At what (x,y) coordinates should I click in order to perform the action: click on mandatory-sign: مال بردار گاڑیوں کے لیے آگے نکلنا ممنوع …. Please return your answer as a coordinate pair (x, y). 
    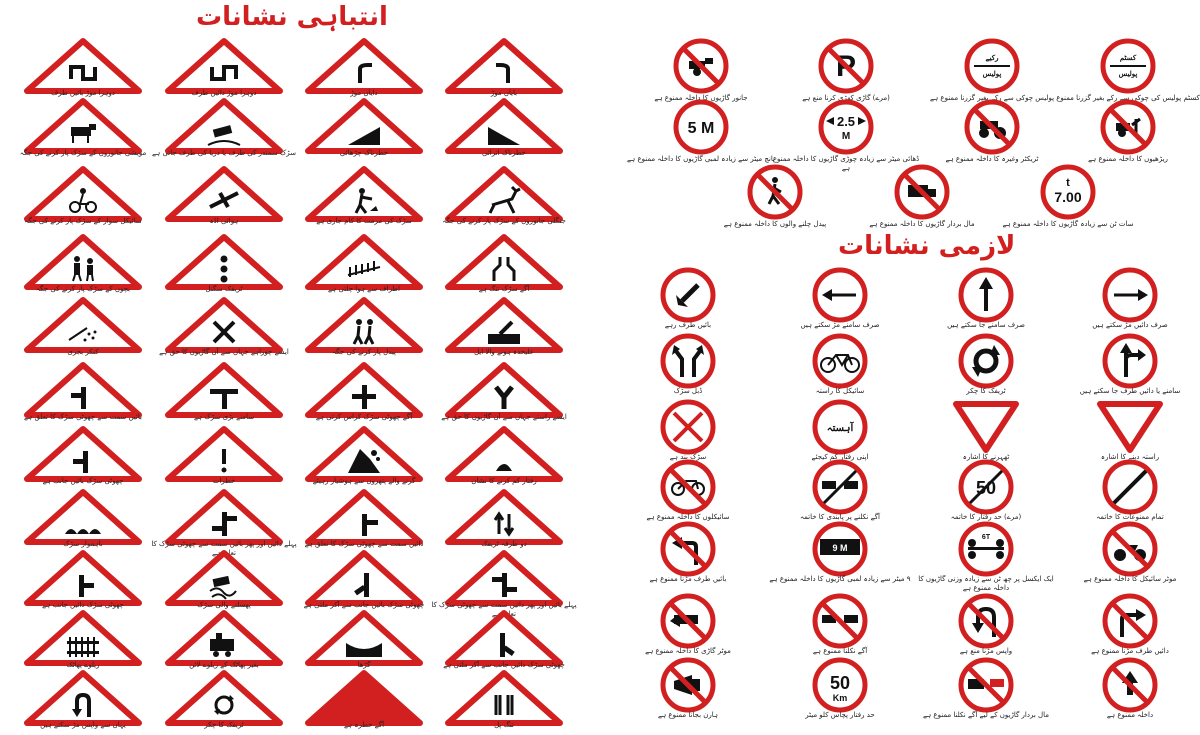
    Looking at the image, I should click on (986, 689).